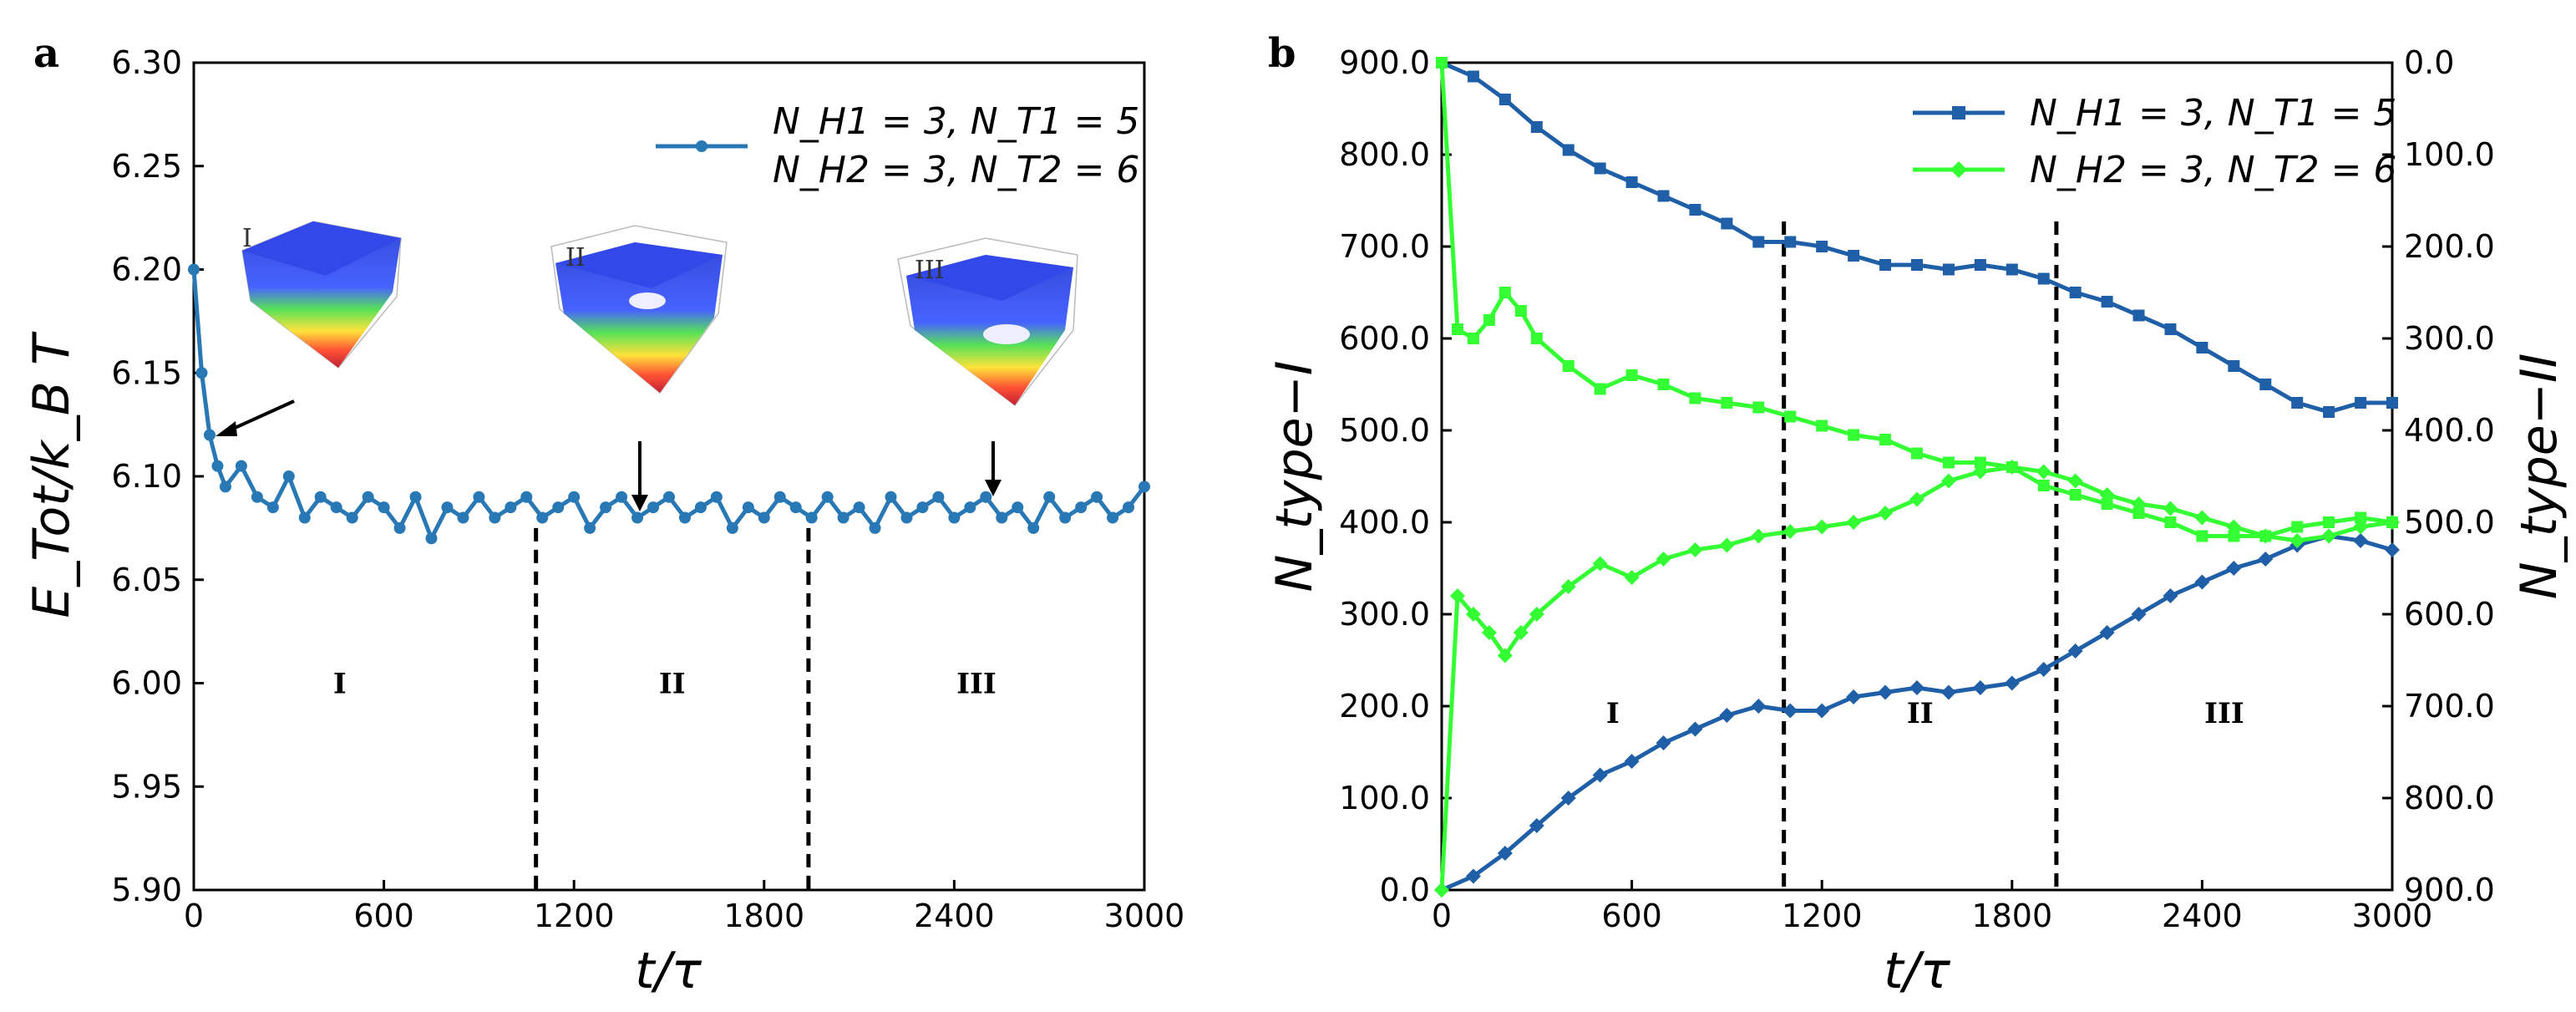 This screenshot has width=2576, height=1012. What do you see at coordinates (146, 63) in the screenshot?
I see `y-tick-label: 6.30` at bounding box center [146, 63].